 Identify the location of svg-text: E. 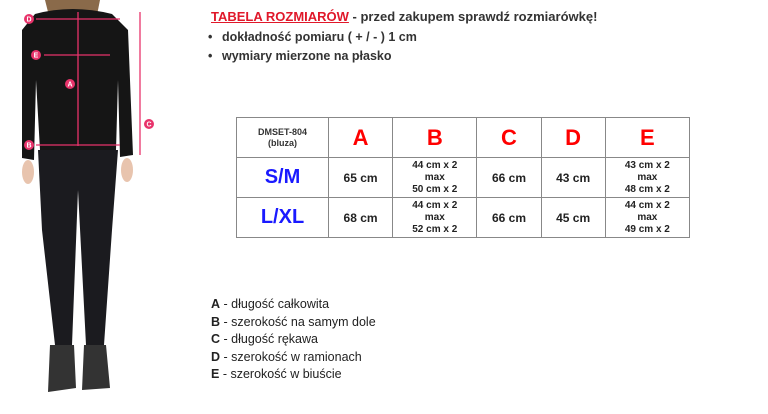
(36, 56).